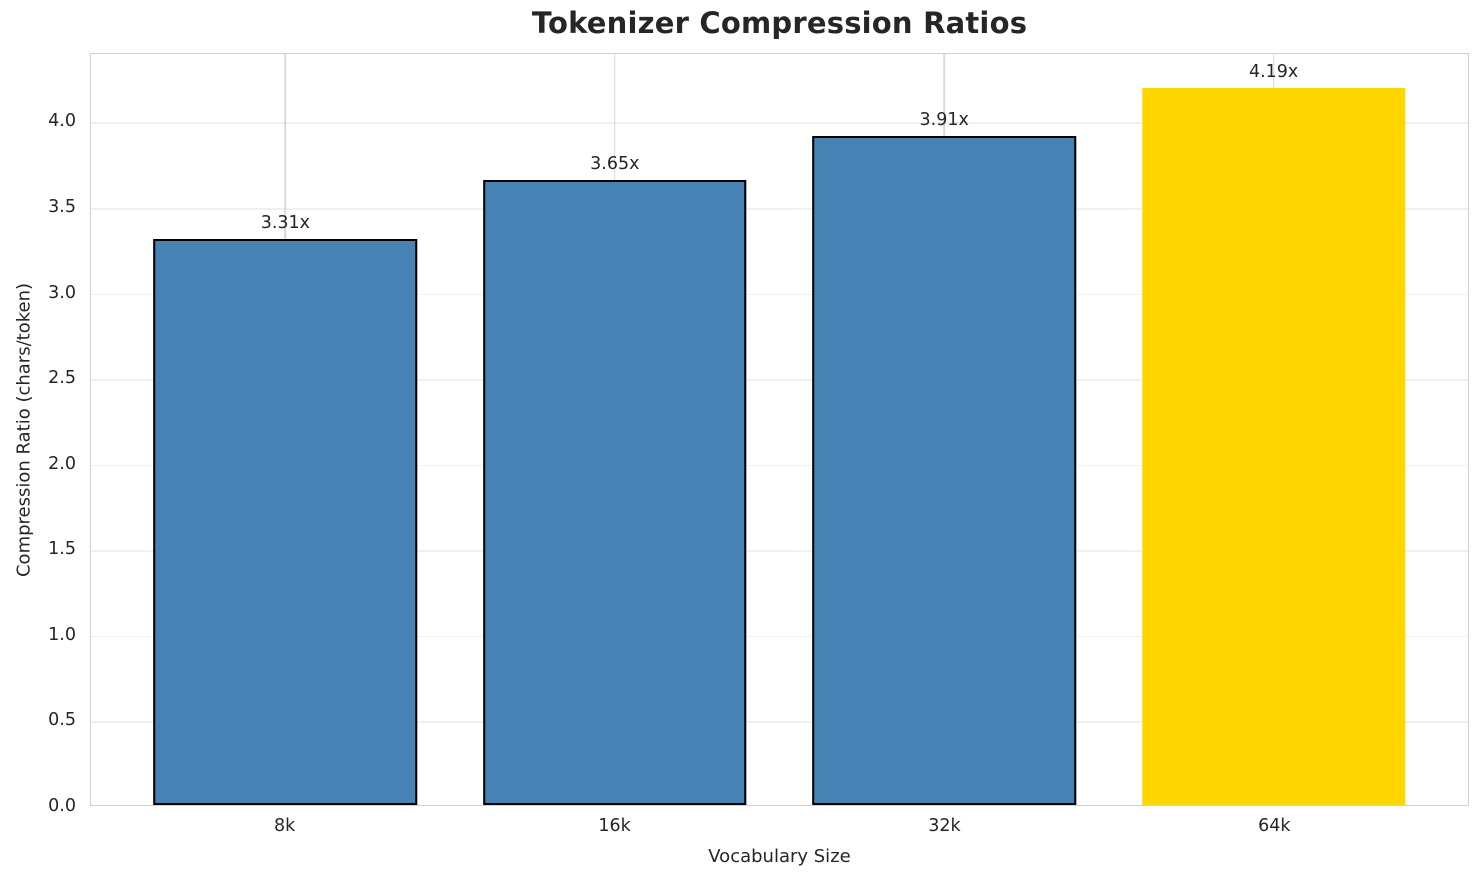 Image resolution: width=1484 pixels, height=885 pixels. I want to click on bar-value-label: 4.19x, so click(1273, 71).